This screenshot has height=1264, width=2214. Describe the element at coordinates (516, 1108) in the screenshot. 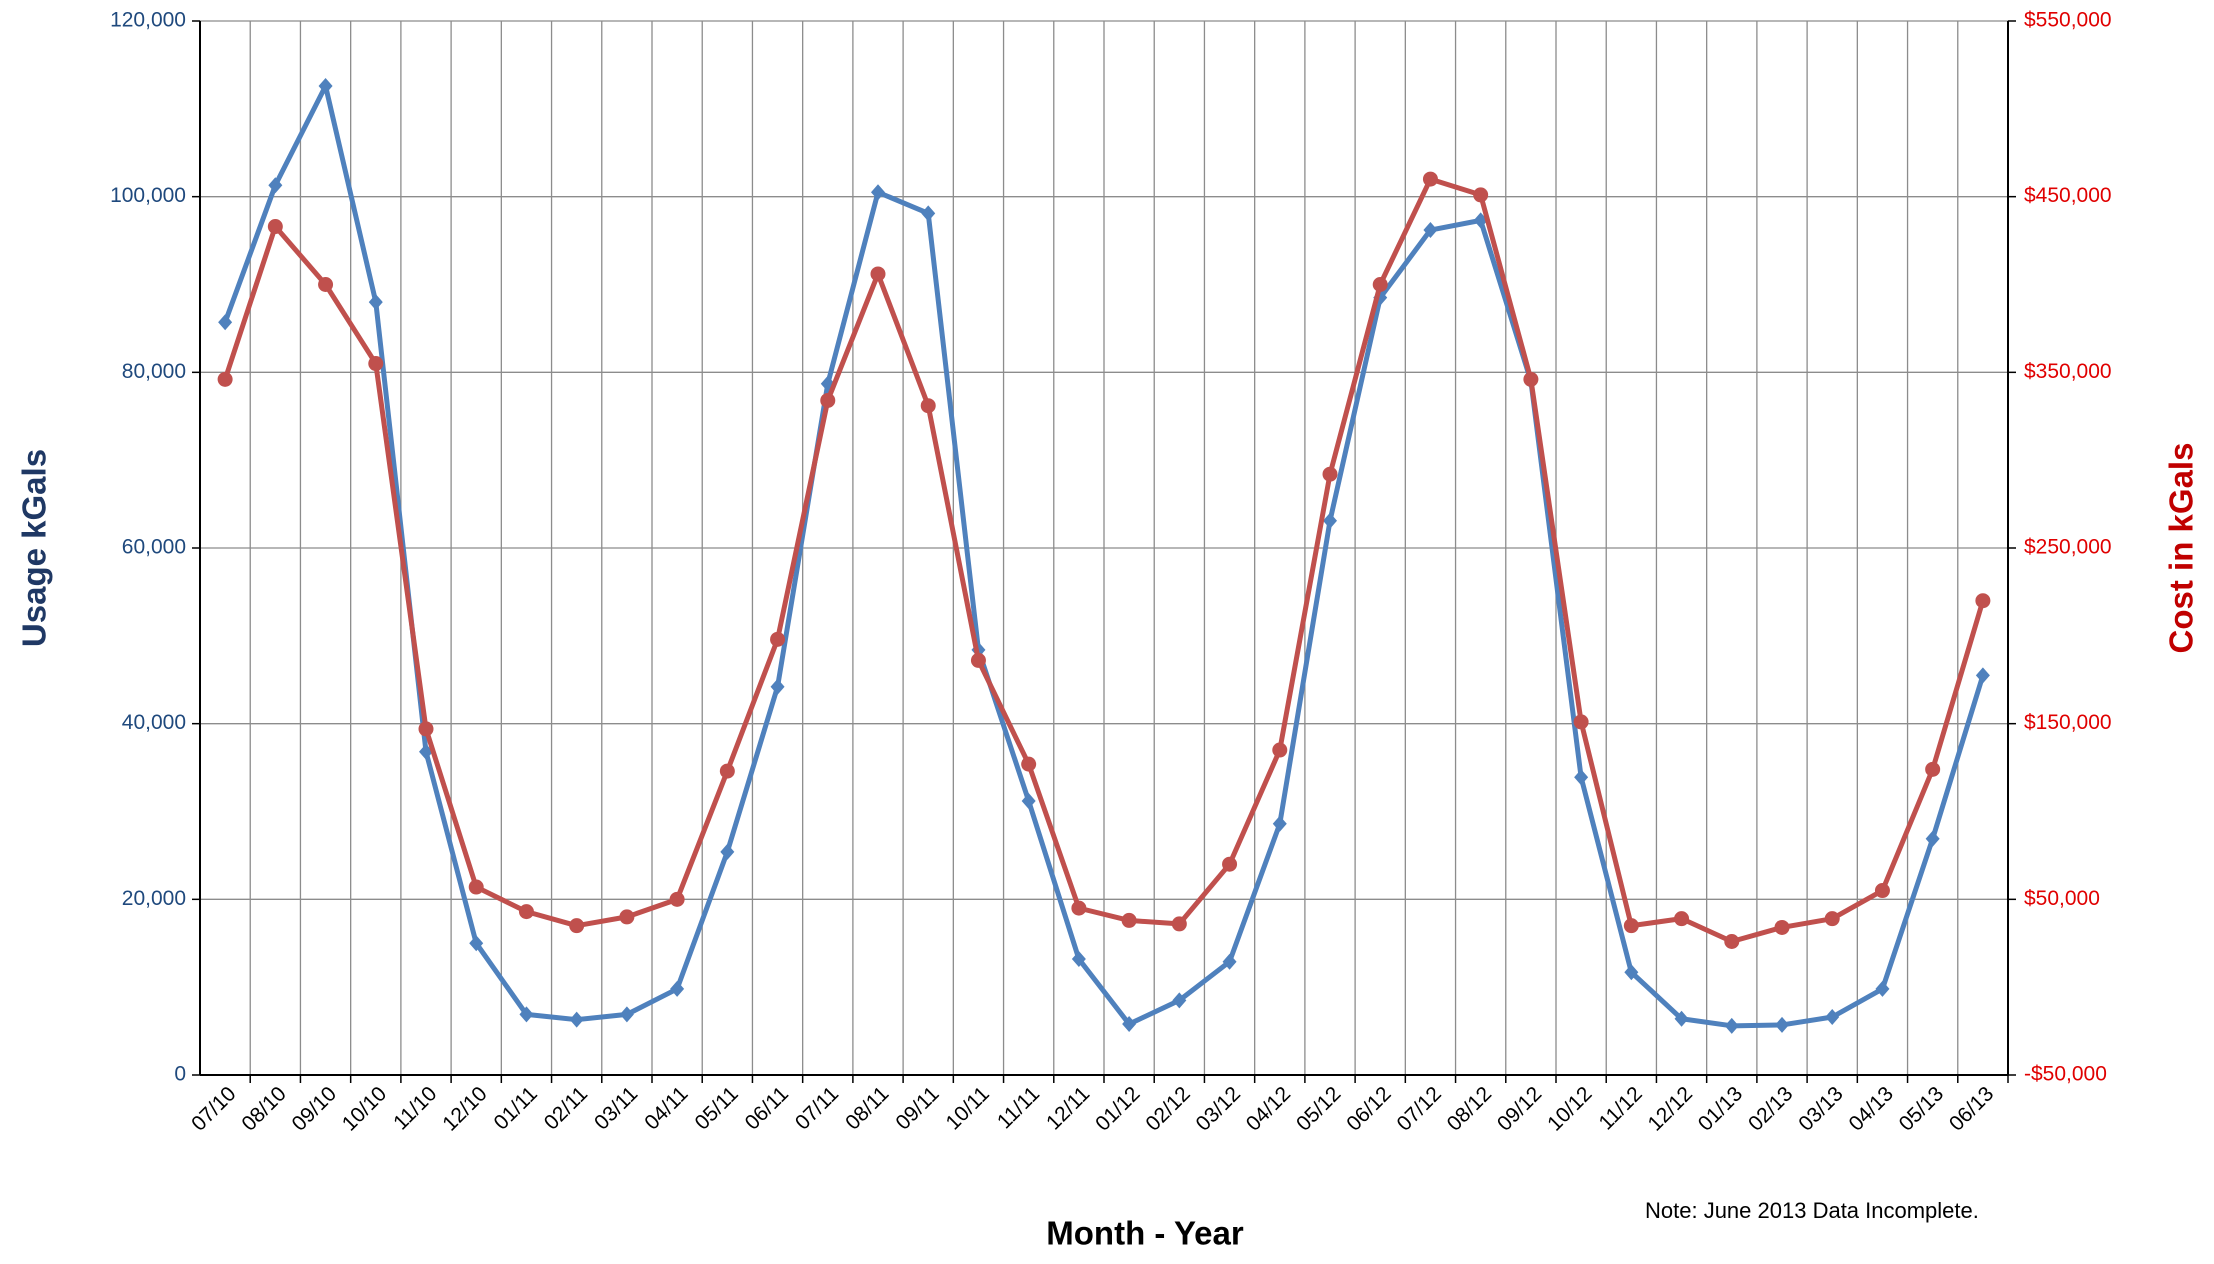

I see `x-tick-label: 01/11` at that location.